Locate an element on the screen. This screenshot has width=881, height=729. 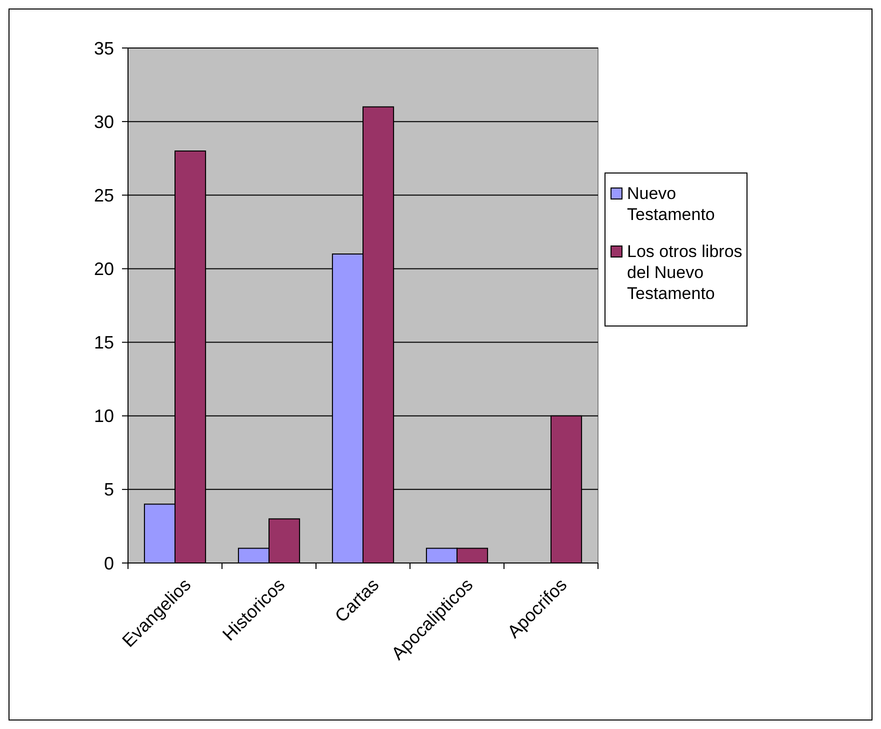
y-tick-label: 15 is located at coordinates (104, 342).